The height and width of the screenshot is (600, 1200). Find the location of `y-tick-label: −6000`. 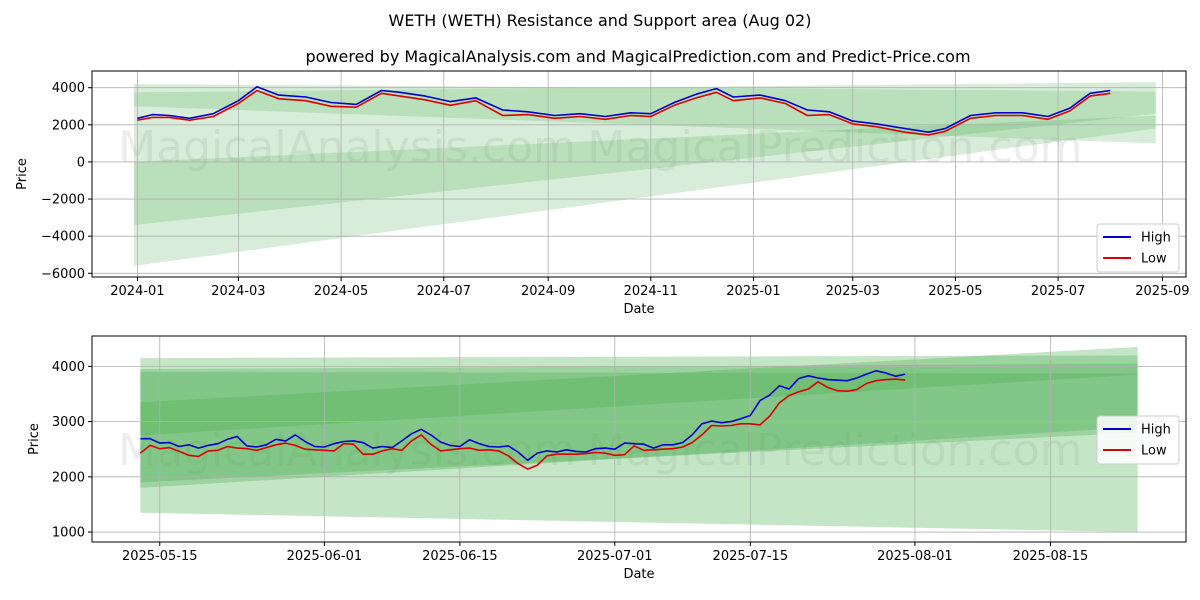

y-tick-label: −6000 is located at coordinates (63, 274).